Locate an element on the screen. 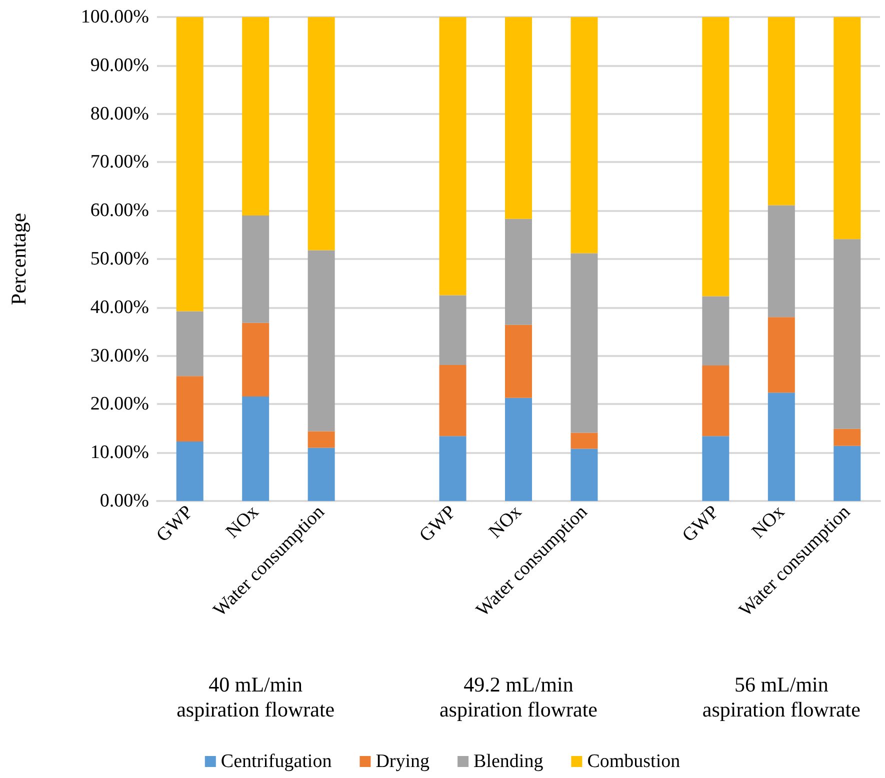  y-tick-label: 100.00% is located at coordinates (115, 17).